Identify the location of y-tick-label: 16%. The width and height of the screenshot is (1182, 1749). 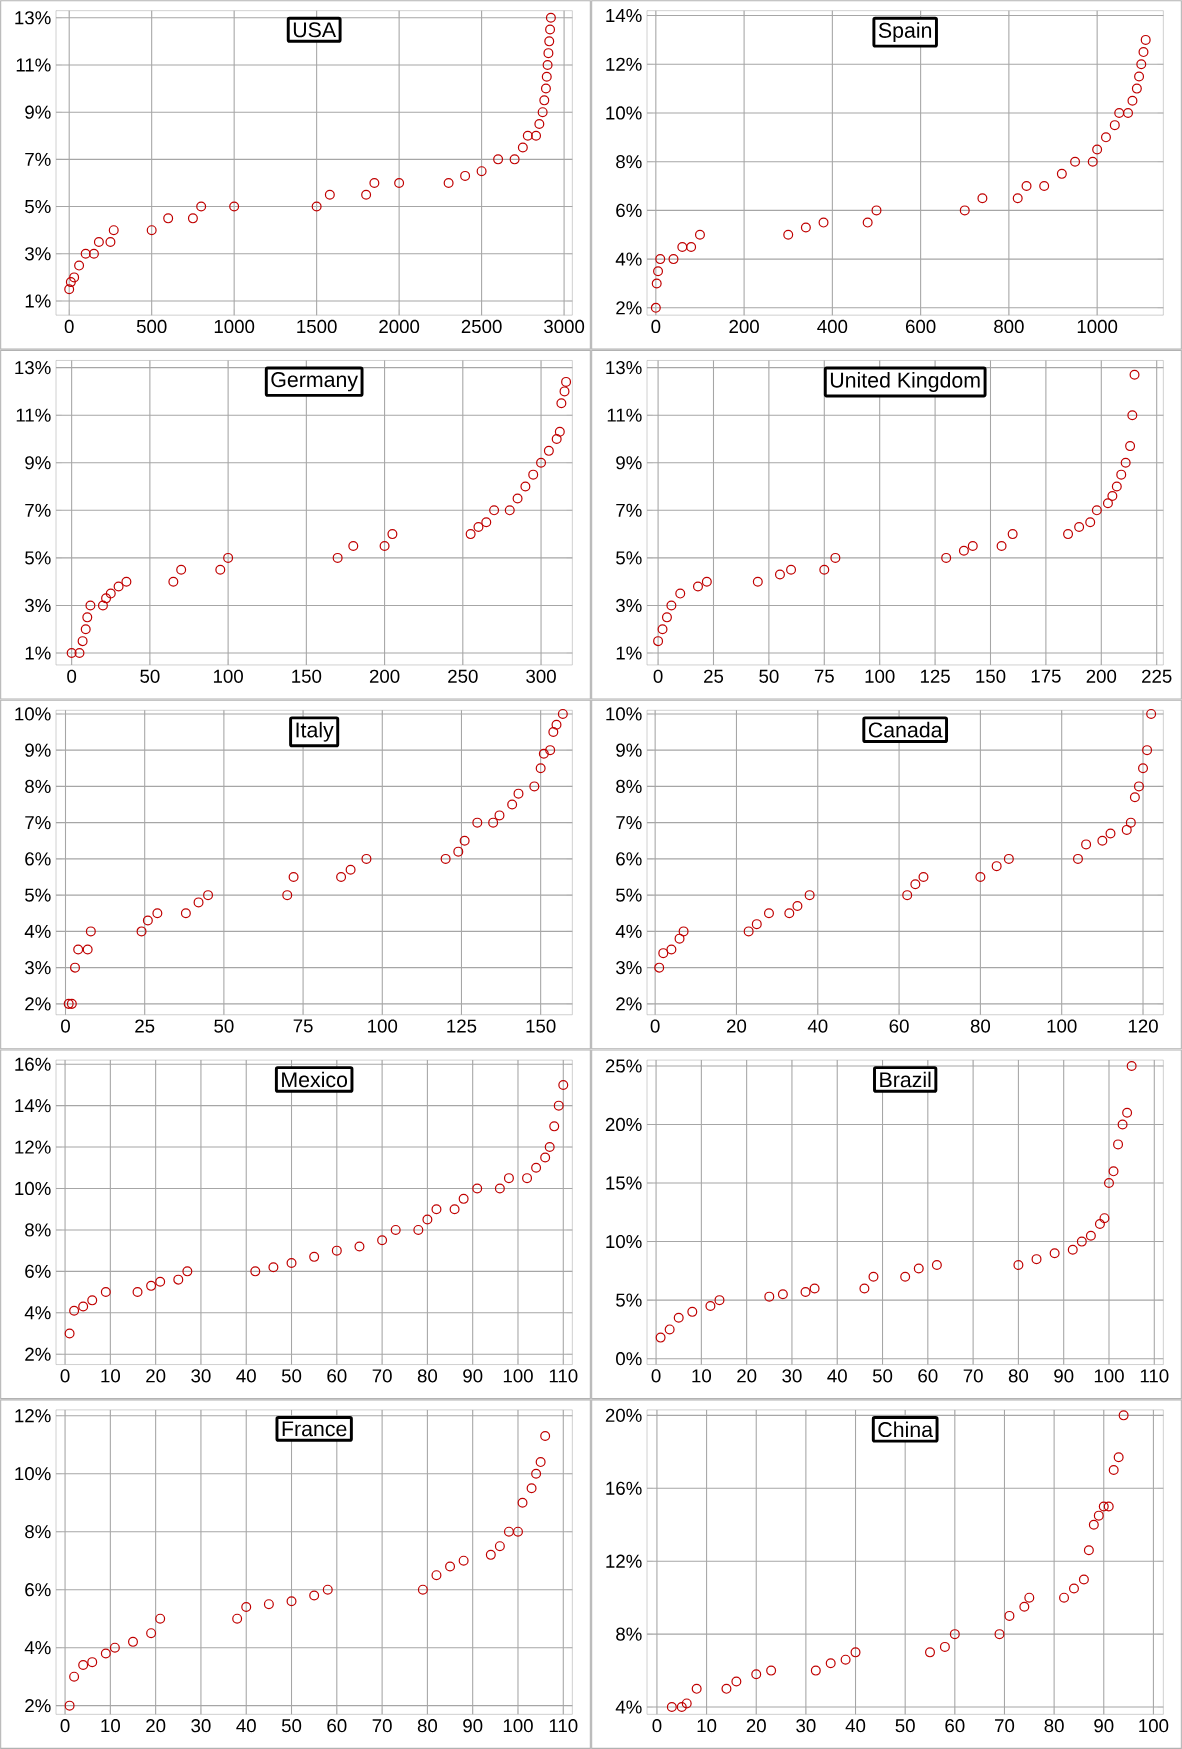
(33, 1064).